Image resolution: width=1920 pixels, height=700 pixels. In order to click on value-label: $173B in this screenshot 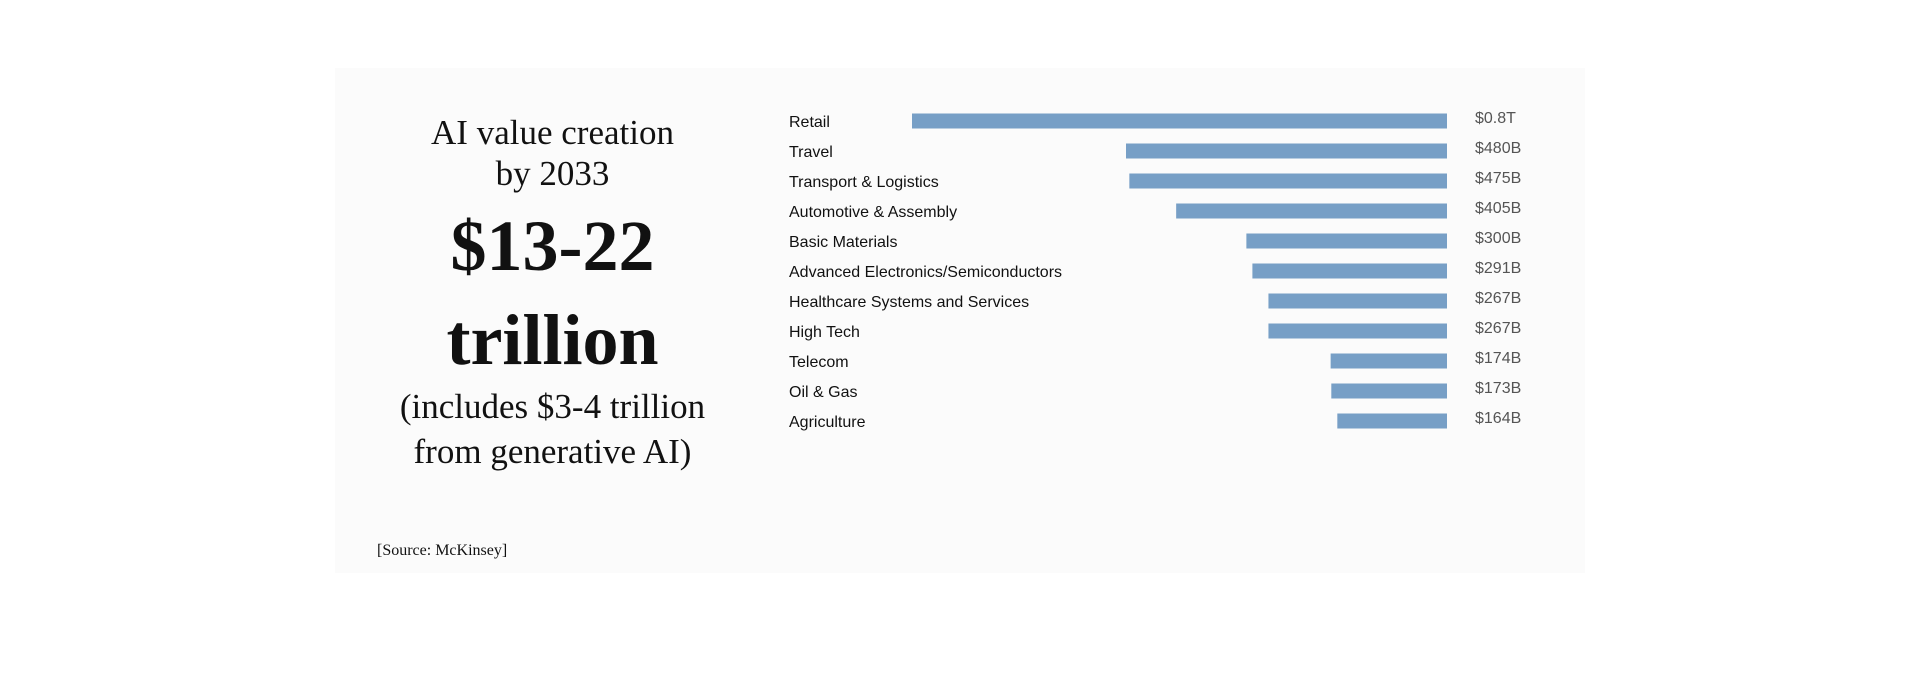, I will do `click(1498, 388)`.